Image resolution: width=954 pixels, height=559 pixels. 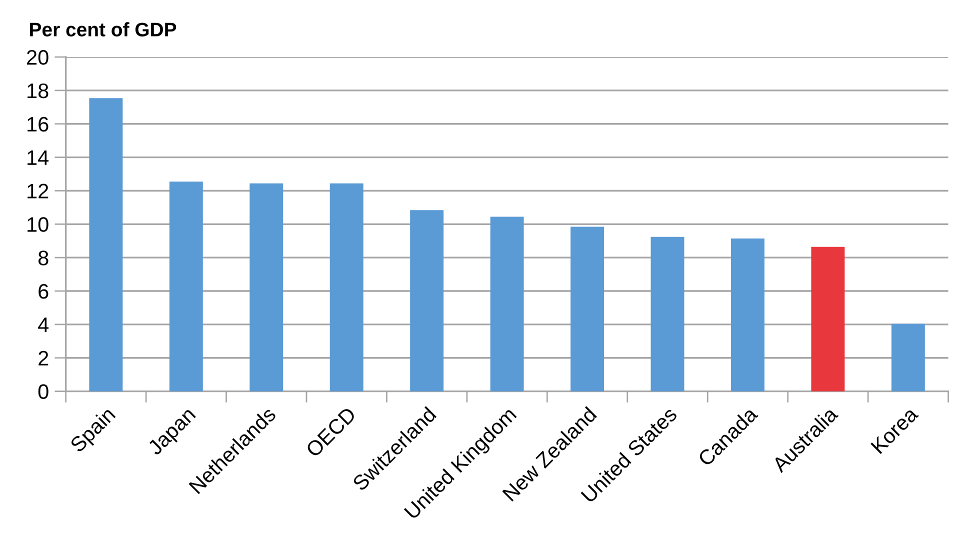 What do you see at coordinates (43, 291) in the screenshot?
I see `y-tick-label: 6` at bounding box center [43, 291].